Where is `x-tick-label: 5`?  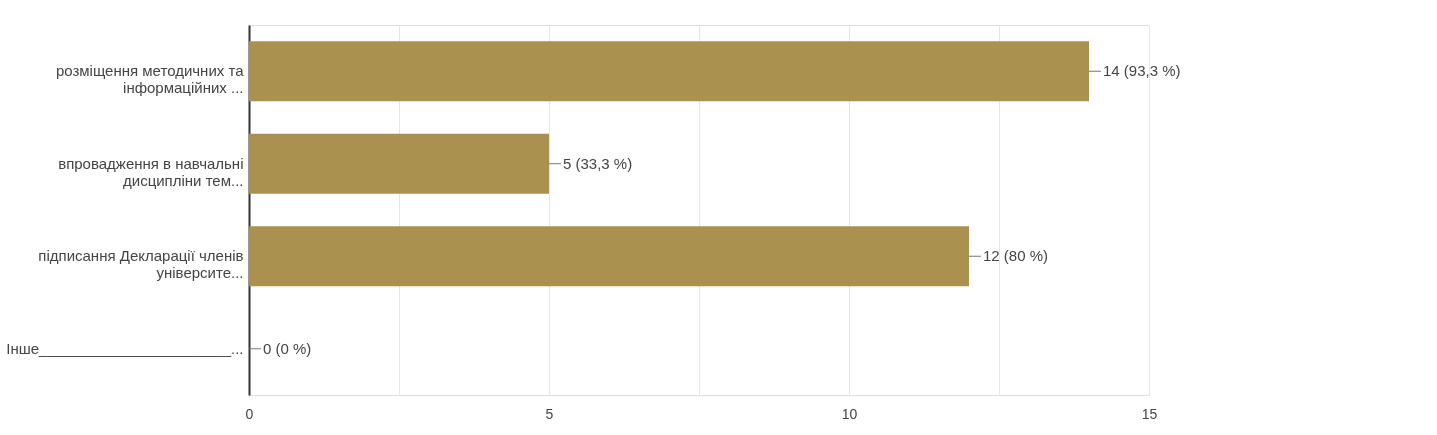
x-tick-label: 5 is located at coordinates (549, 413).